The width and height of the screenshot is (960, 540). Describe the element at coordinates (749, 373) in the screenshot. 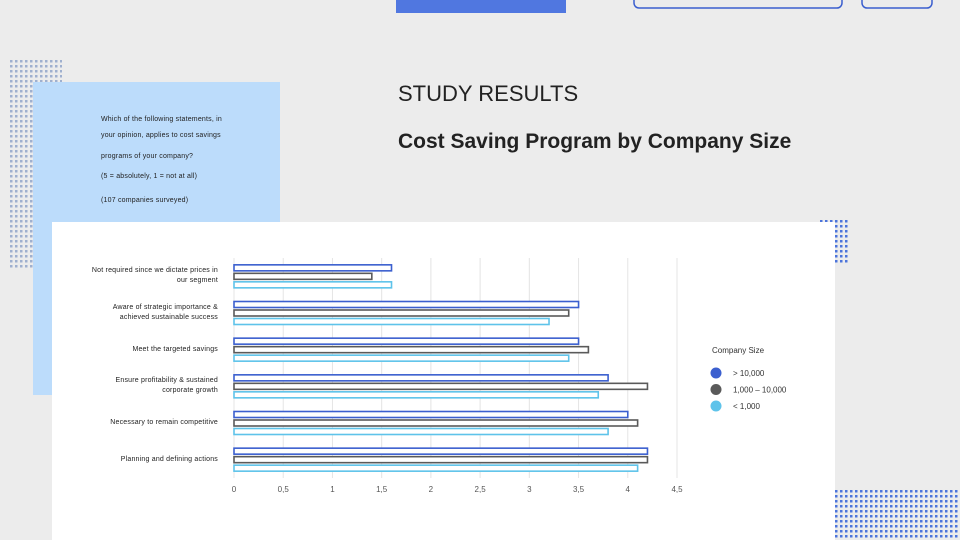

I see `legend-label: > 10,000` at that location.